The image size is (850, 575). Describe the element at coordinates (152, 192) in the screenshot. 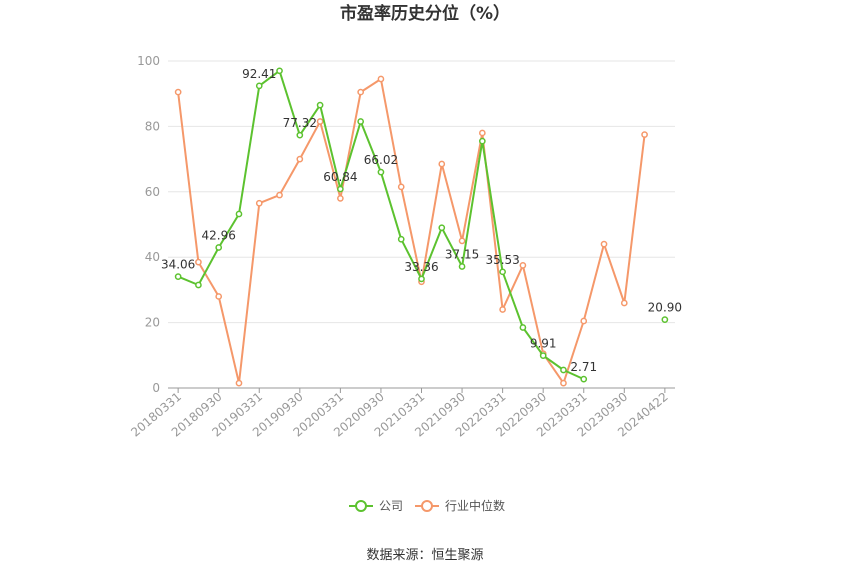

I see `y-tick-label: 60` at that location.